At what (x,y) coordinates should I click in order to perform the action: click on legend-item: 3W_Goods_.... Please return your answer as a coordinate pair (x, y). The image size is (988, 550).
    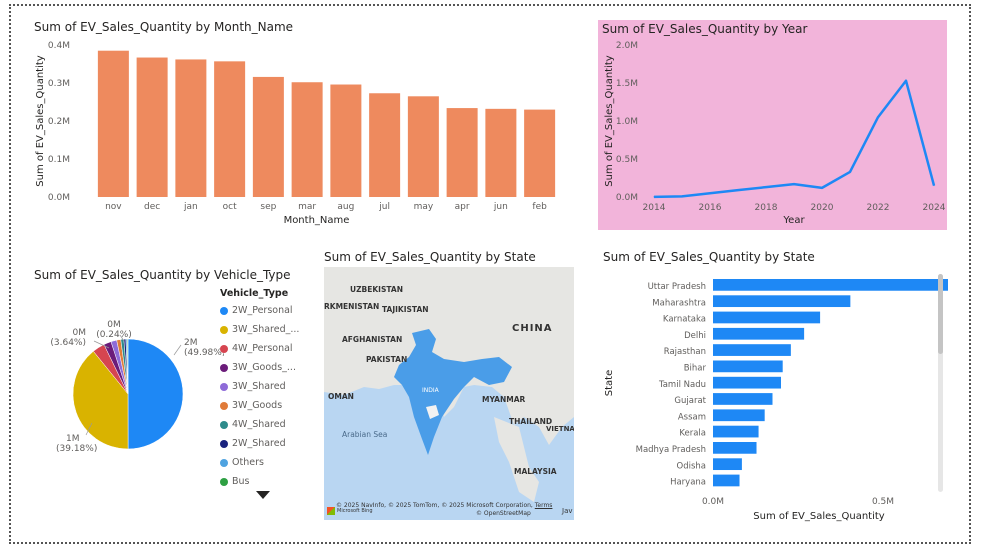
    Looking at the image, I should click on (258, 367).